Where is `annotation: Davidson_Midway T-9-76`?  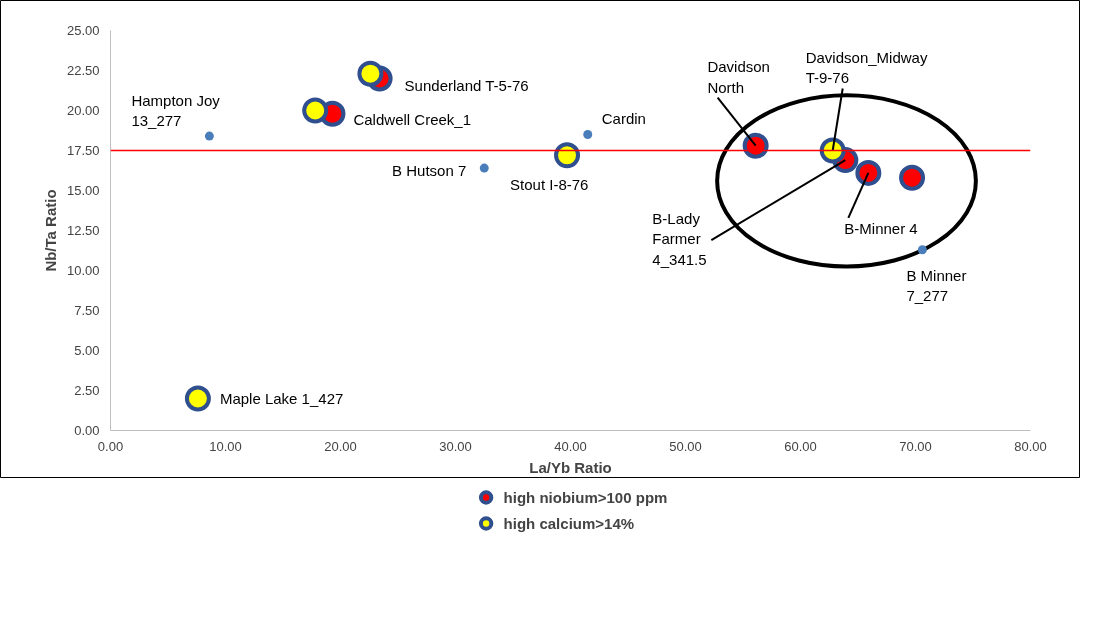
annotation: Davidson_Midway T-9-76 is located at coordinates (866, 68).